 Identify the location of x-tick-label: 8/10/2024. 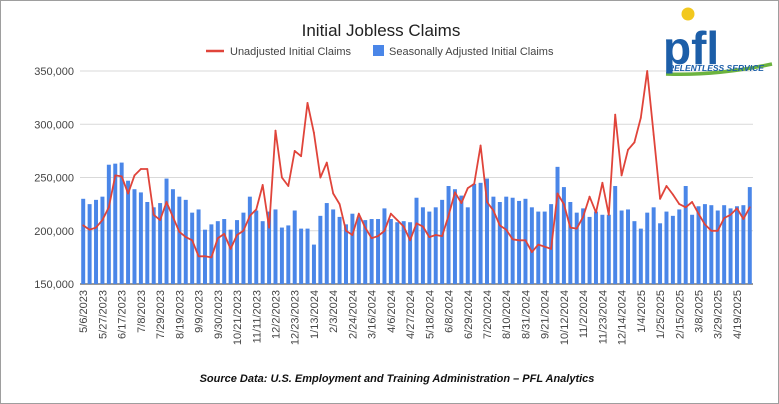
(507, 314).